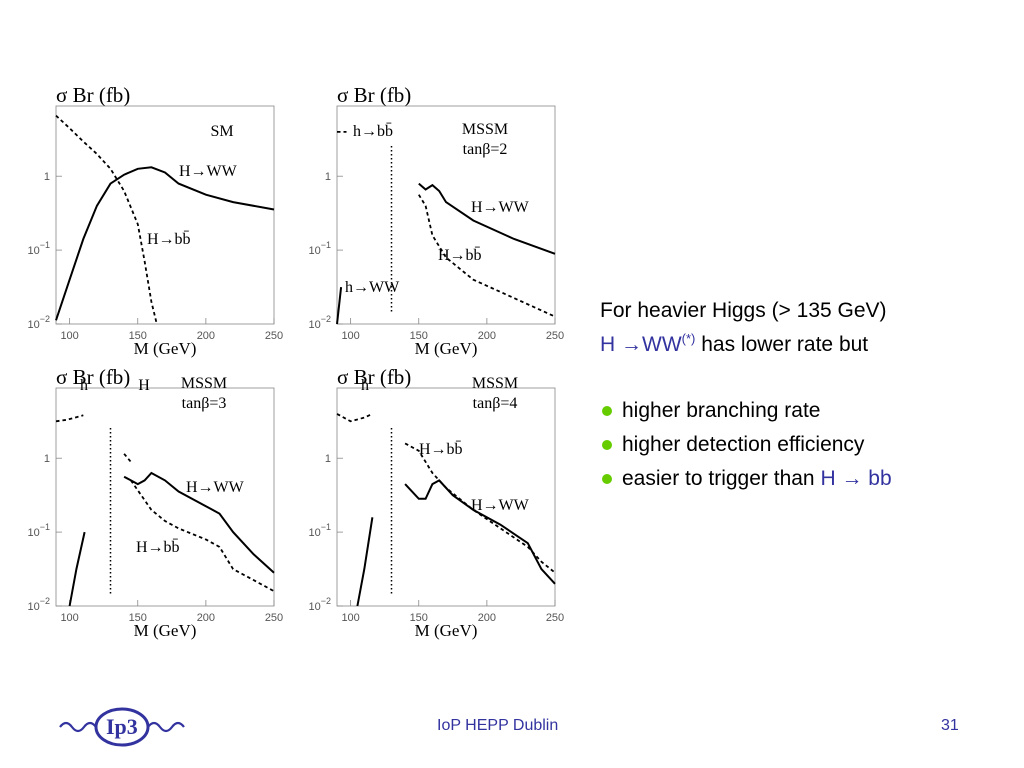  I want to click on h-ww-label: H →WW, so click(641, 344).